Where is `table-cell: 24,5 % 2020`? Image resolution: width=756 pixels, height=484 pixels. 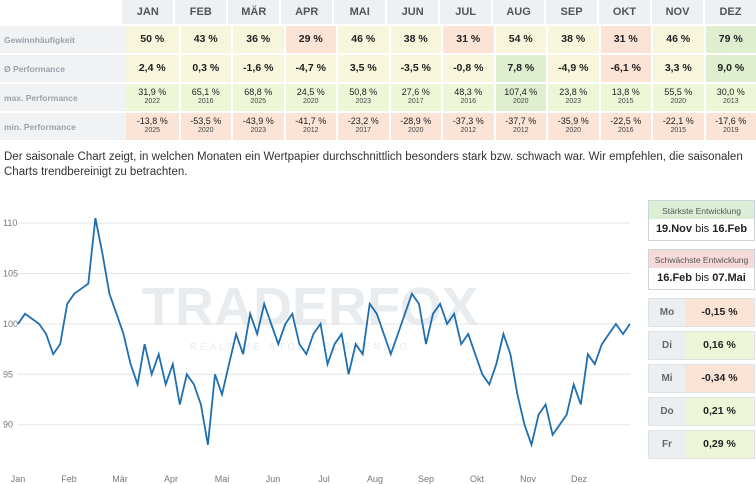 table-cell: 24,5 % 2020 is located at coordinates (309, 97).